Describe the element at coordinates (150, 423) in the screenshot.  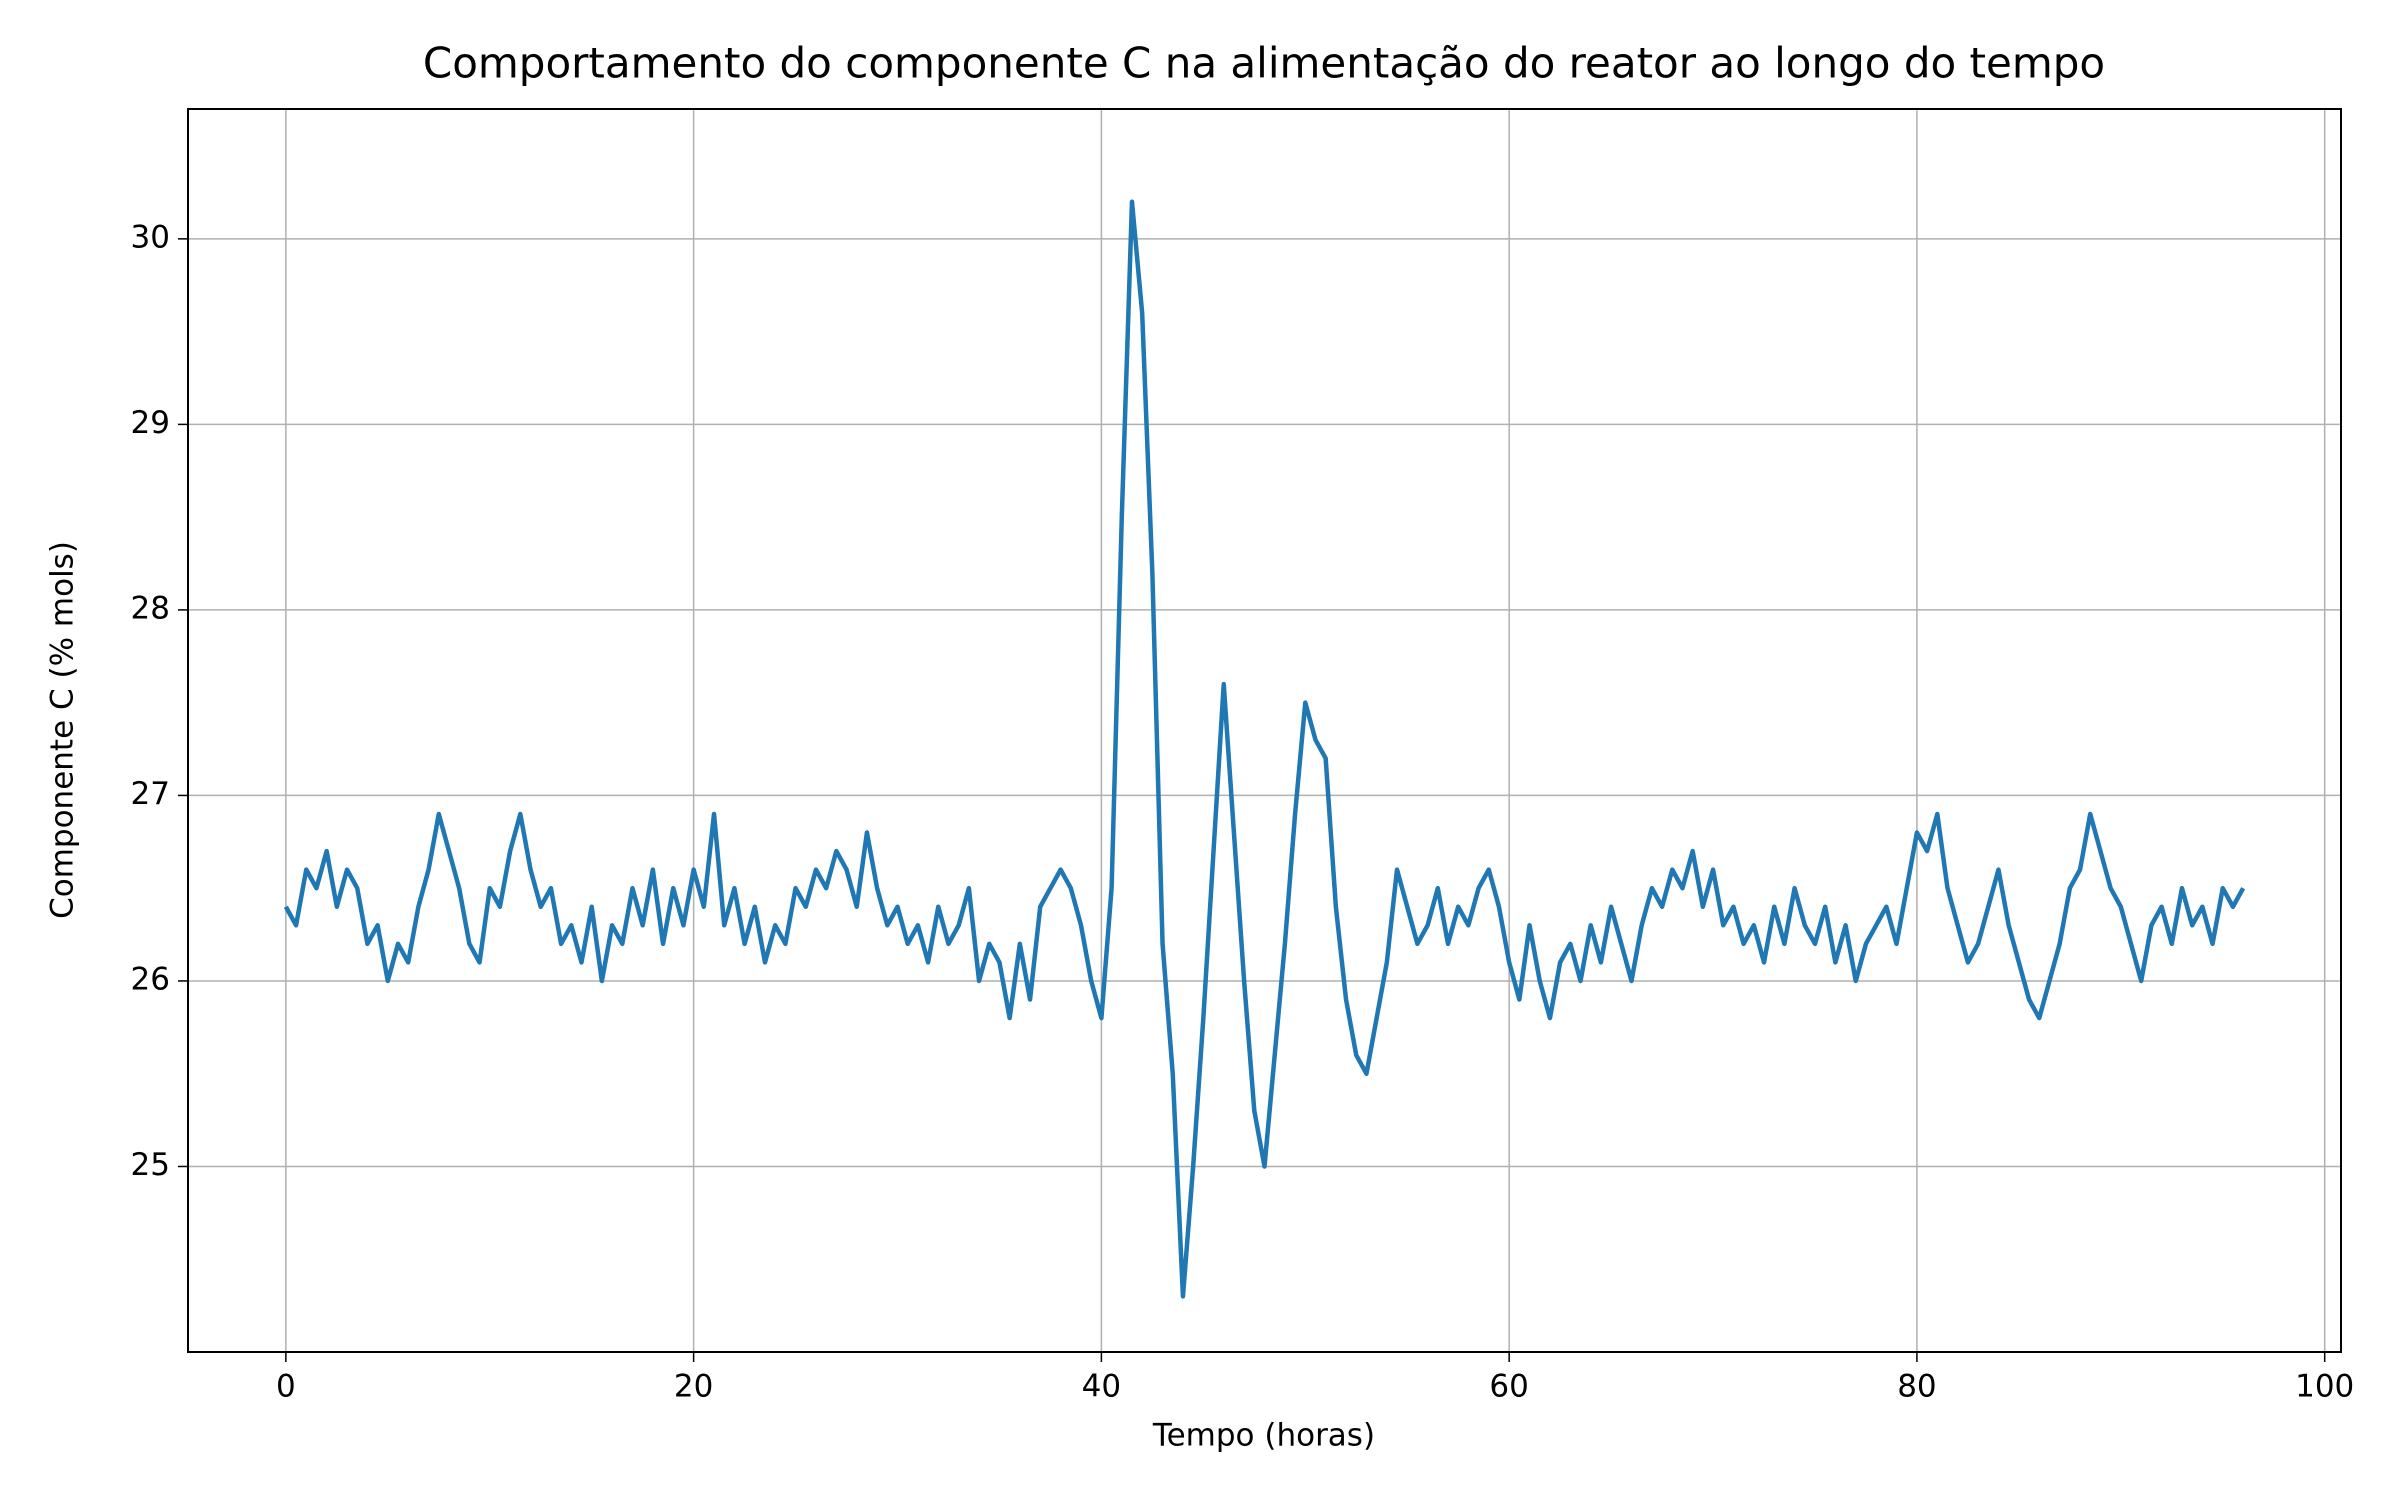
I see `y-tick-label: 29` at that location.